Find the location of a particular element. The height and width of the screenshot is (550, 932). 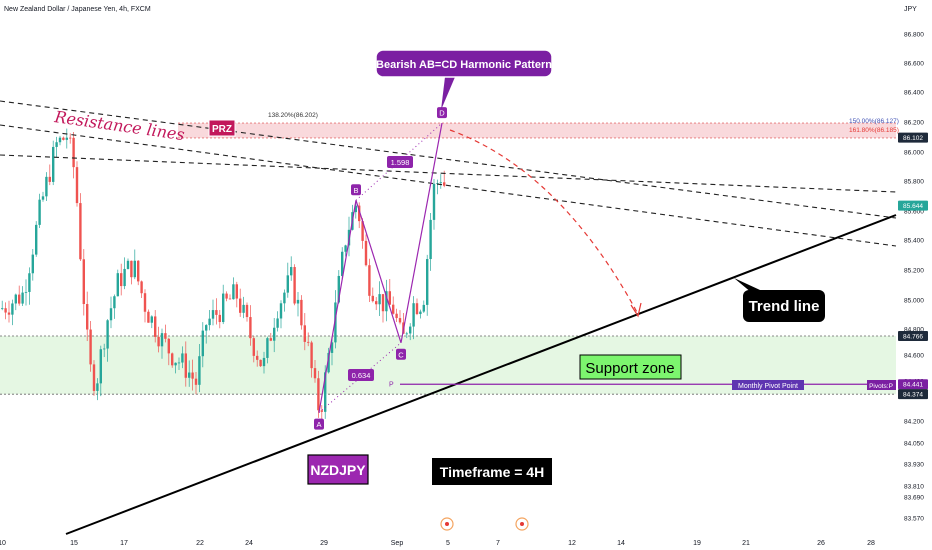

price-tick-label: 85.000 is located at coordinates (914, 301).